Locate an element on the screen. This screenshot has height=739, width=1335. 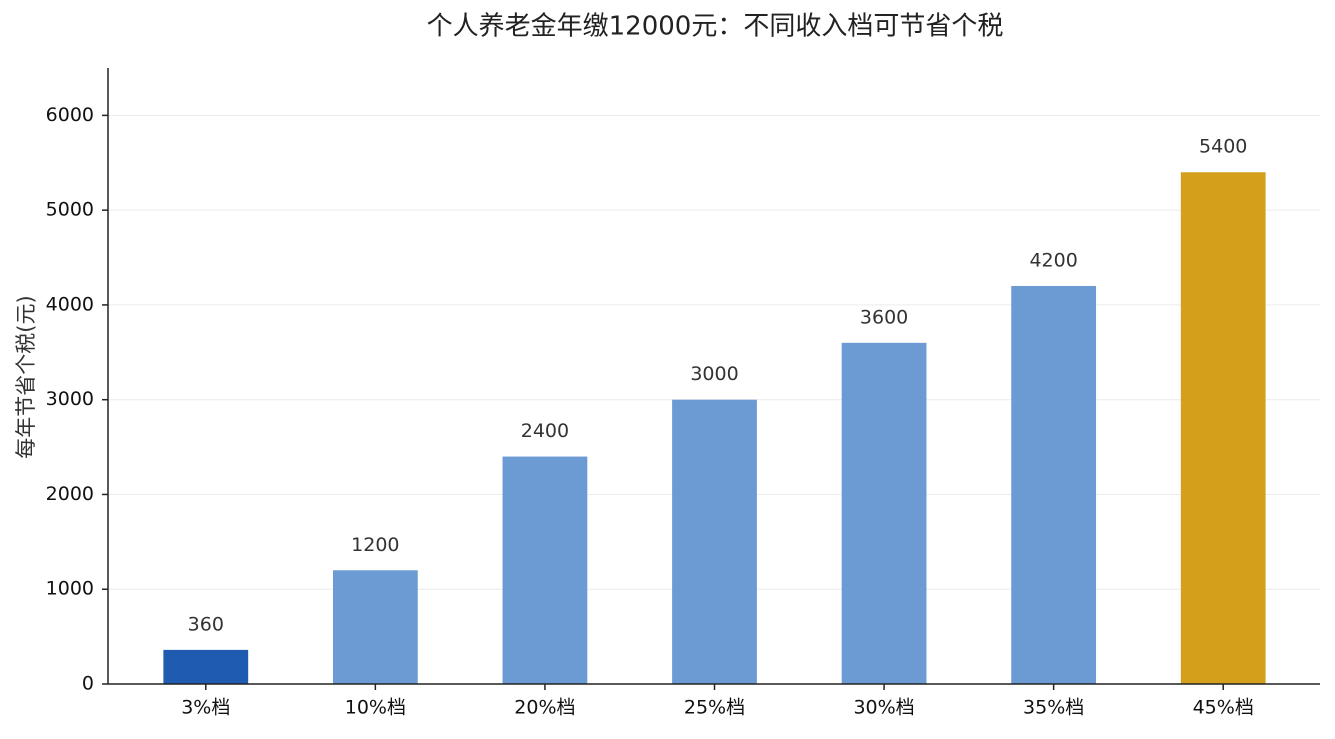
x-tick-label: 35%档 is located at coordinates (1053, 708).